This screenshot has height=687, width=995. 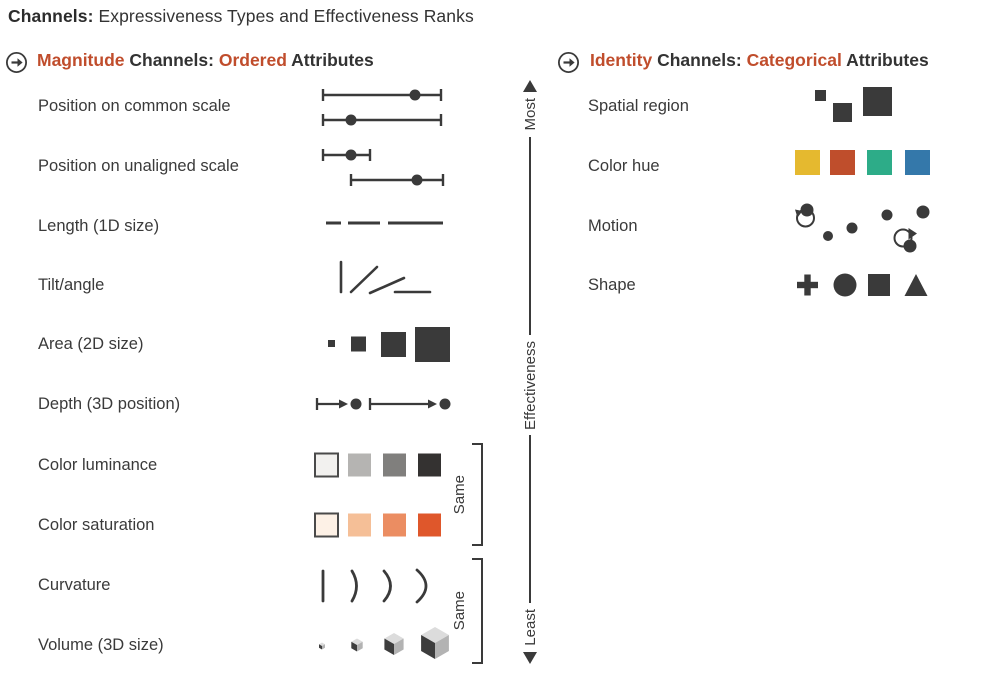 What do you see at coordinates (862, 285) in the screenshot?
I see `glyph-shape` at bounding box center [862, 285].